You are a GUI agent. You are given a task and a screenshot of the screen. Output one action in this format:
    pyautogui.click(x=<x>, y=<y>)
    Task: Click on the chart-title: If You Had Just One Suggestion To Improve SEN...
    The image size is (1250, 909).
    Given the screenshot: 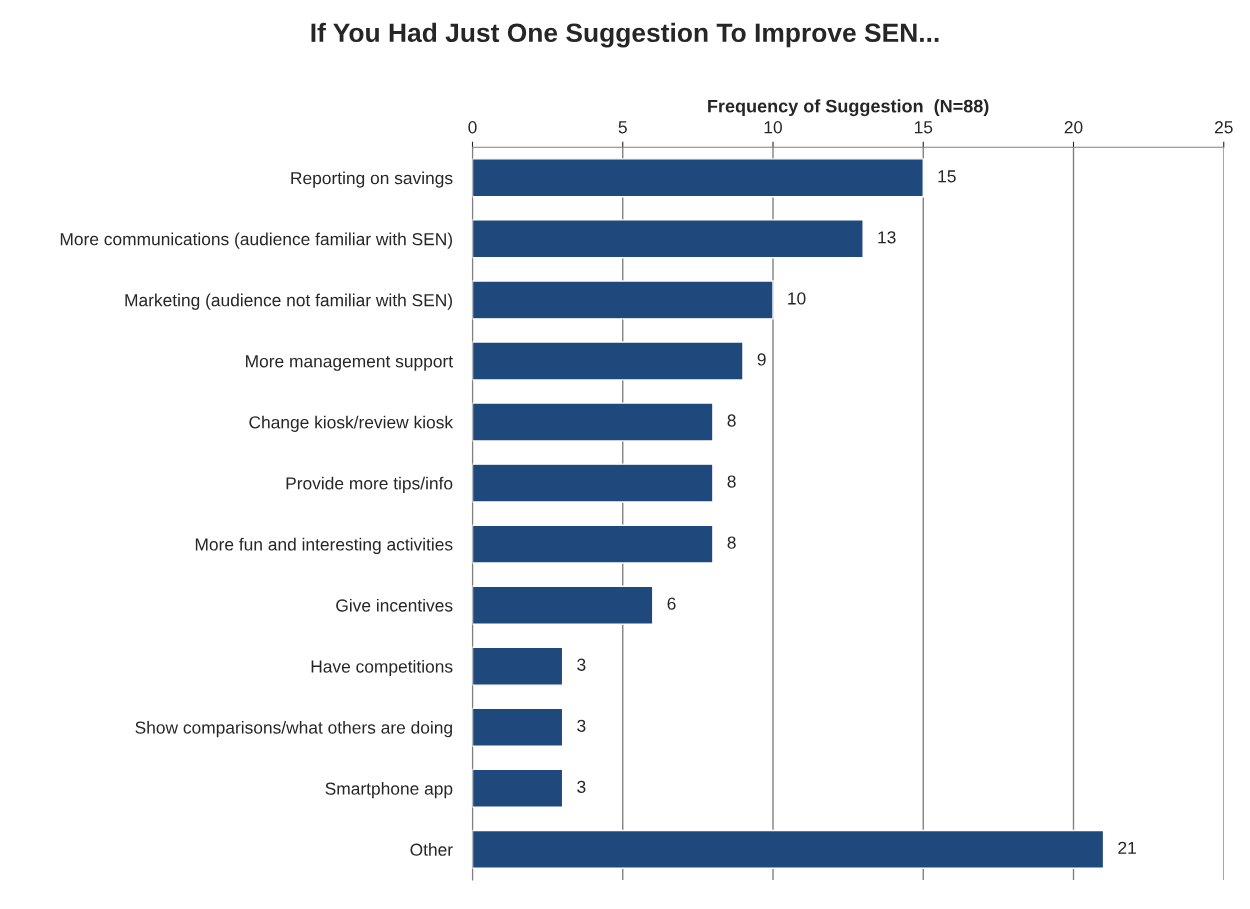 What is the action you would take?
    pyautogui.click(x=625, y=35)
    